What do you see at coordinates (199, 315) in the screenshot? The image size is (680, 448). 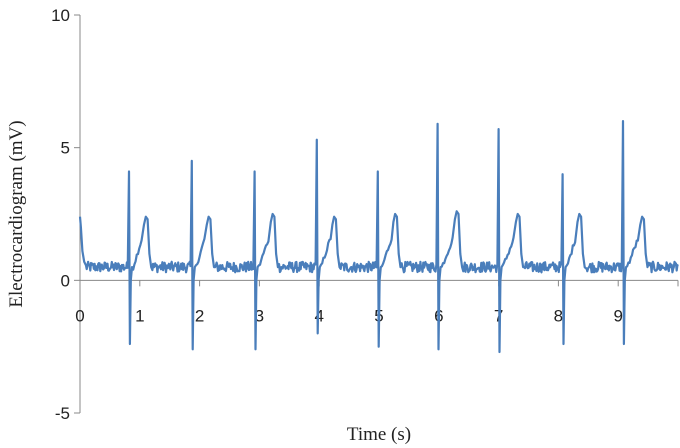 I see `x-tick-label: 2` at bounding box center [199, 315].